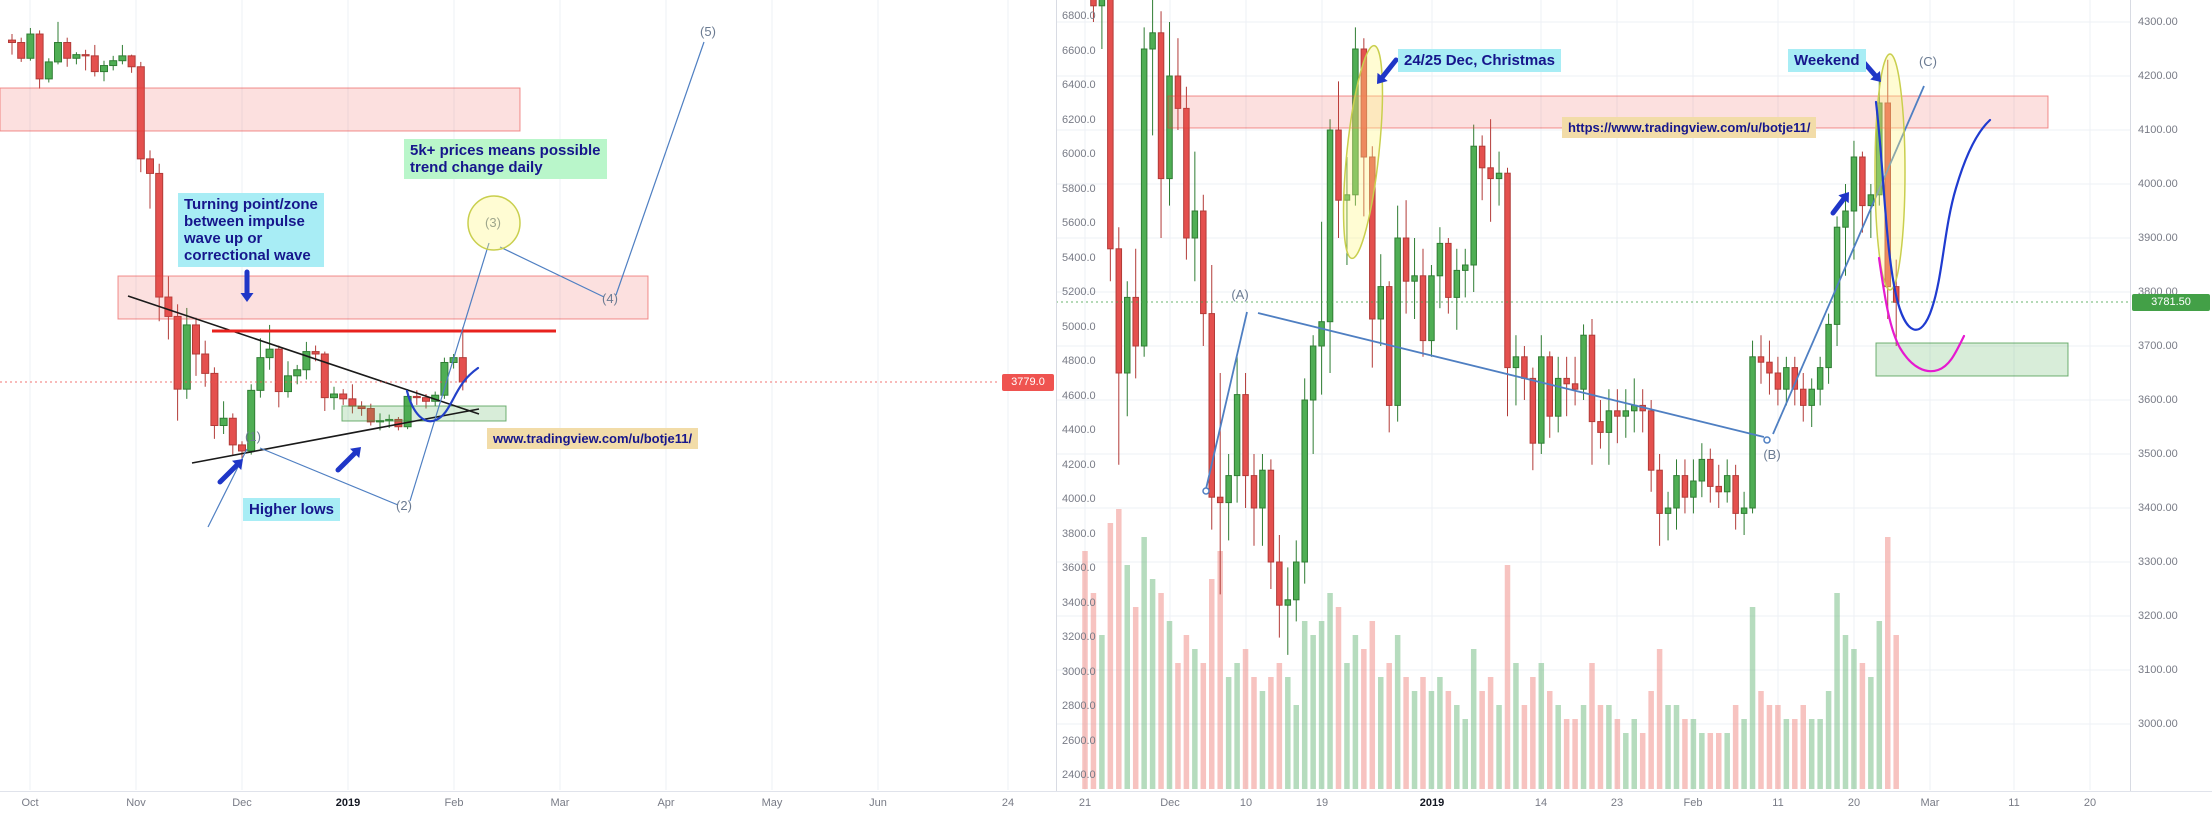 The width and height of the screenshot is (2212, 818). What do you see at coordinates (1079, 50) in the screenshot?
I see `left-axis-label: 6600.0` at bounding box center [1079, 50].